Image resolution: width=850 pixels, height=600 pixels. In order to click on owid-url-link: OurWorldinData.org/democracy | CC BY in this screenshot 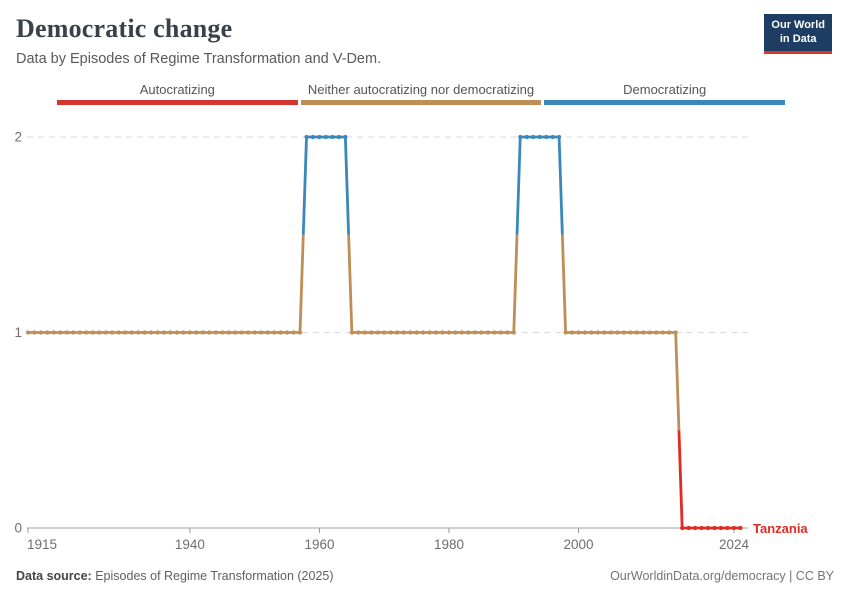, I will do `click(722, 576)`.